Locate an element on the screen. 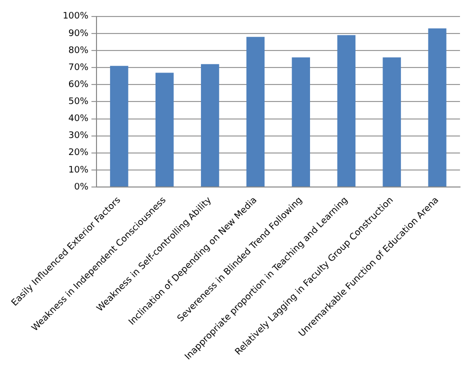 Image resolution: width=474 pixels, height=370 pixels. y-tick-label: 40% is located at coordinates (78, 119).